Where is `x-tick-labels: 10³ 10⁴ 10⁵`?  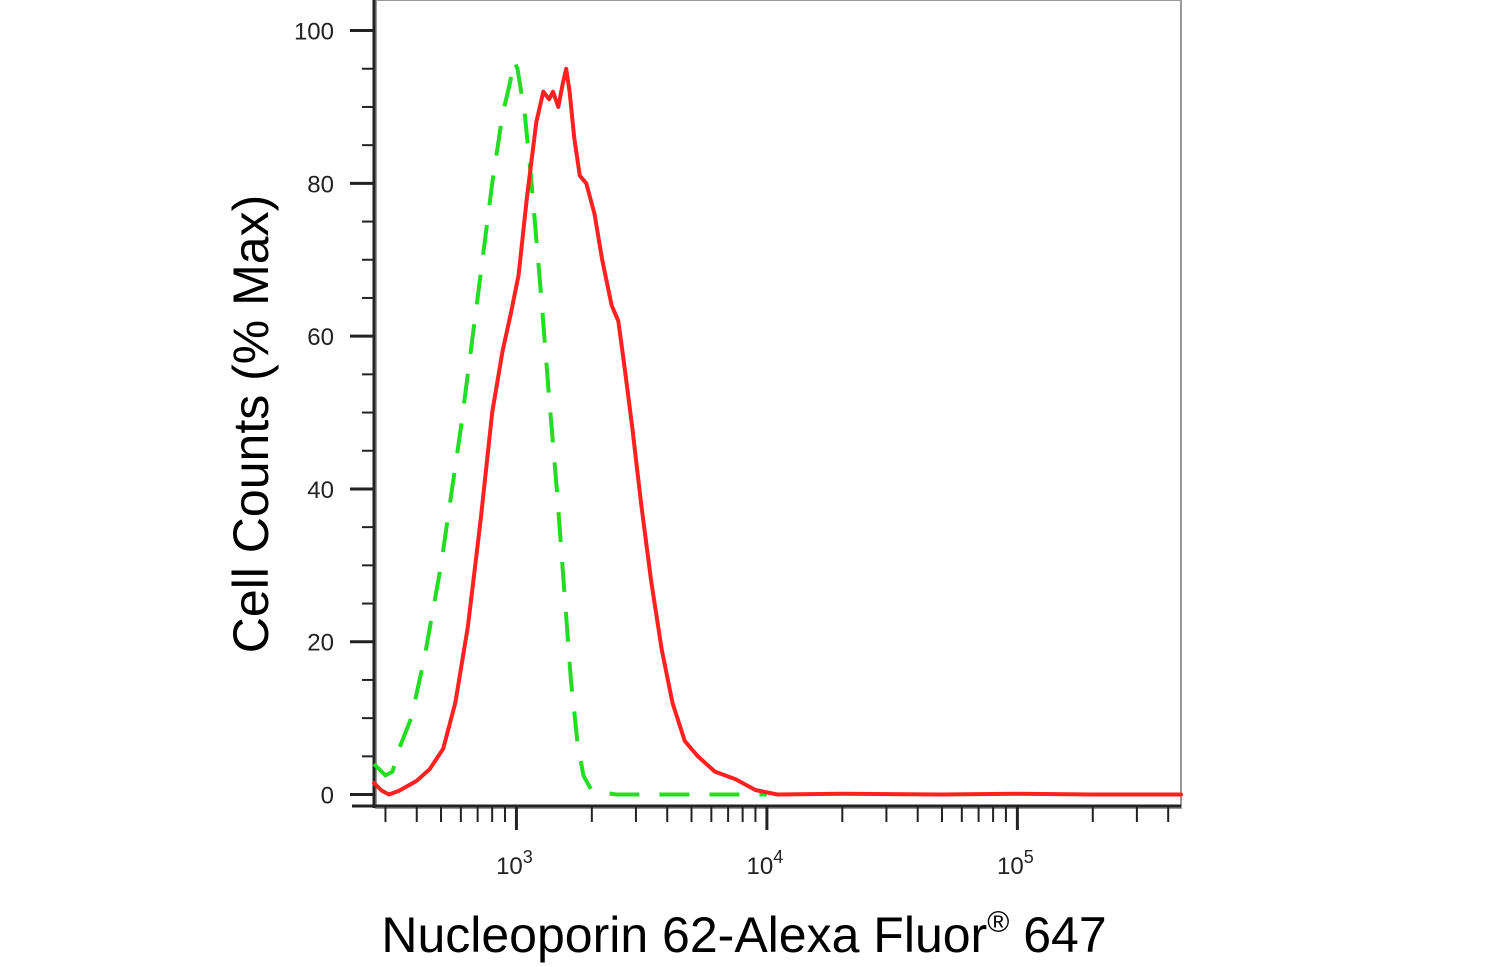
x-tick-labels: 10³ 10⁴ 10⁵ is located at coordinates (765, 863).